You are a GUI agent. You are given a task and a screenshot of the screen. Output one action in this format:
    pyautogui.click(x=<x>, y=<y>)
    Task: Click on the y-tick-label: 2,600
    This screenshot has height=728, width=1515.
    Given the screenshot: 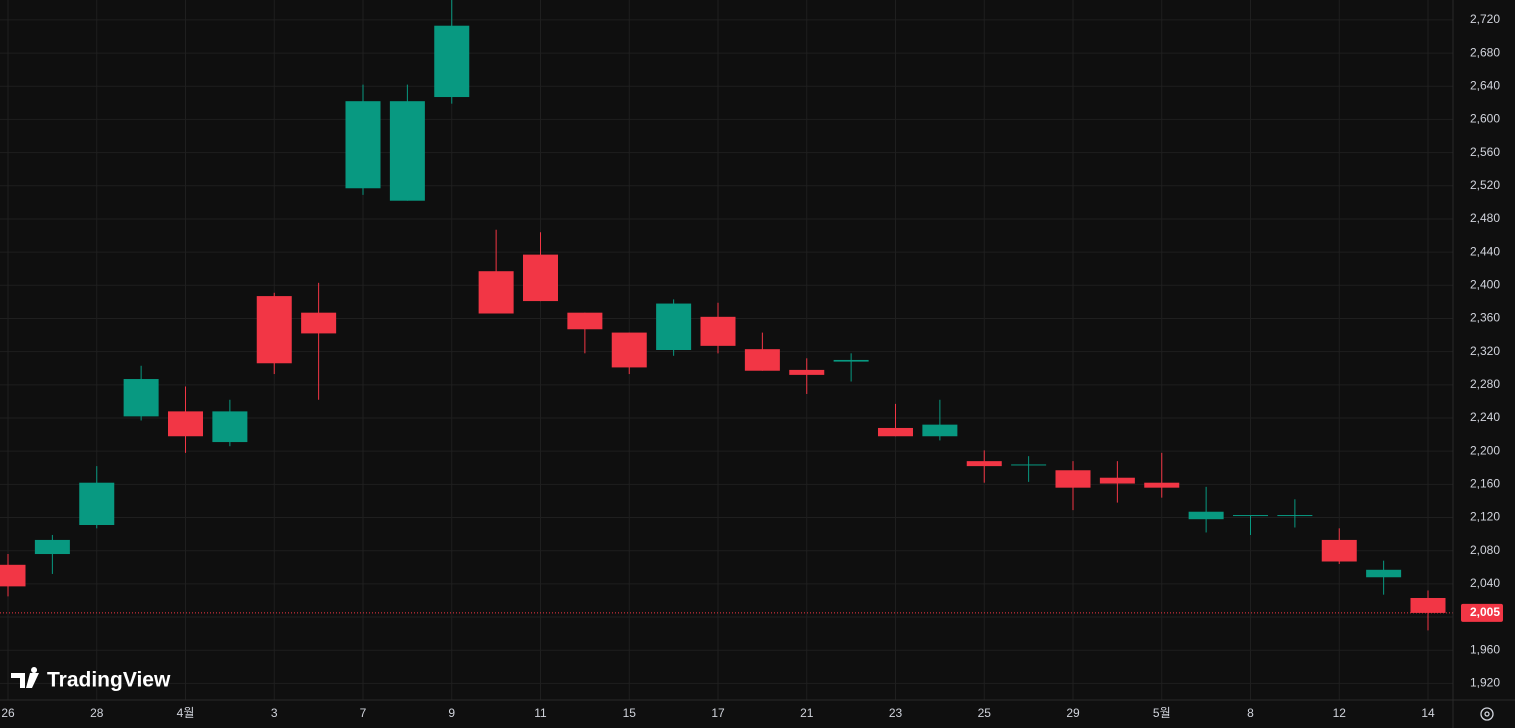 What is the action you would take?
    pyautogui.click(x=1485, y=119)
    